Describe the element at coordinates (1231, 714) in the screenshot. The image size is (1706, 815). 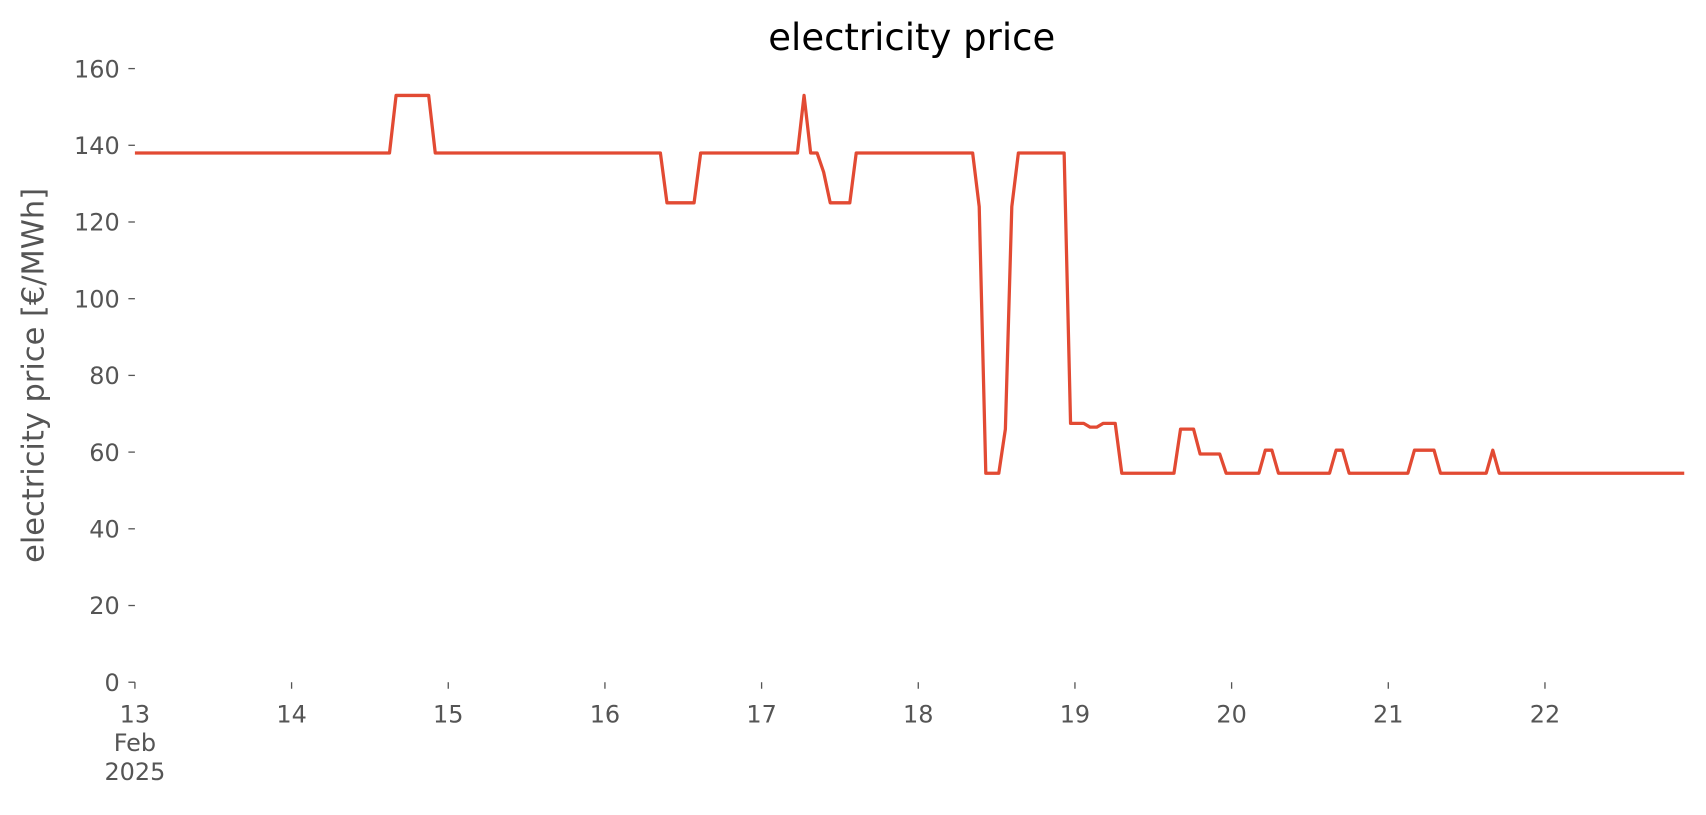
I see `x-tick-label: 20` at that location.